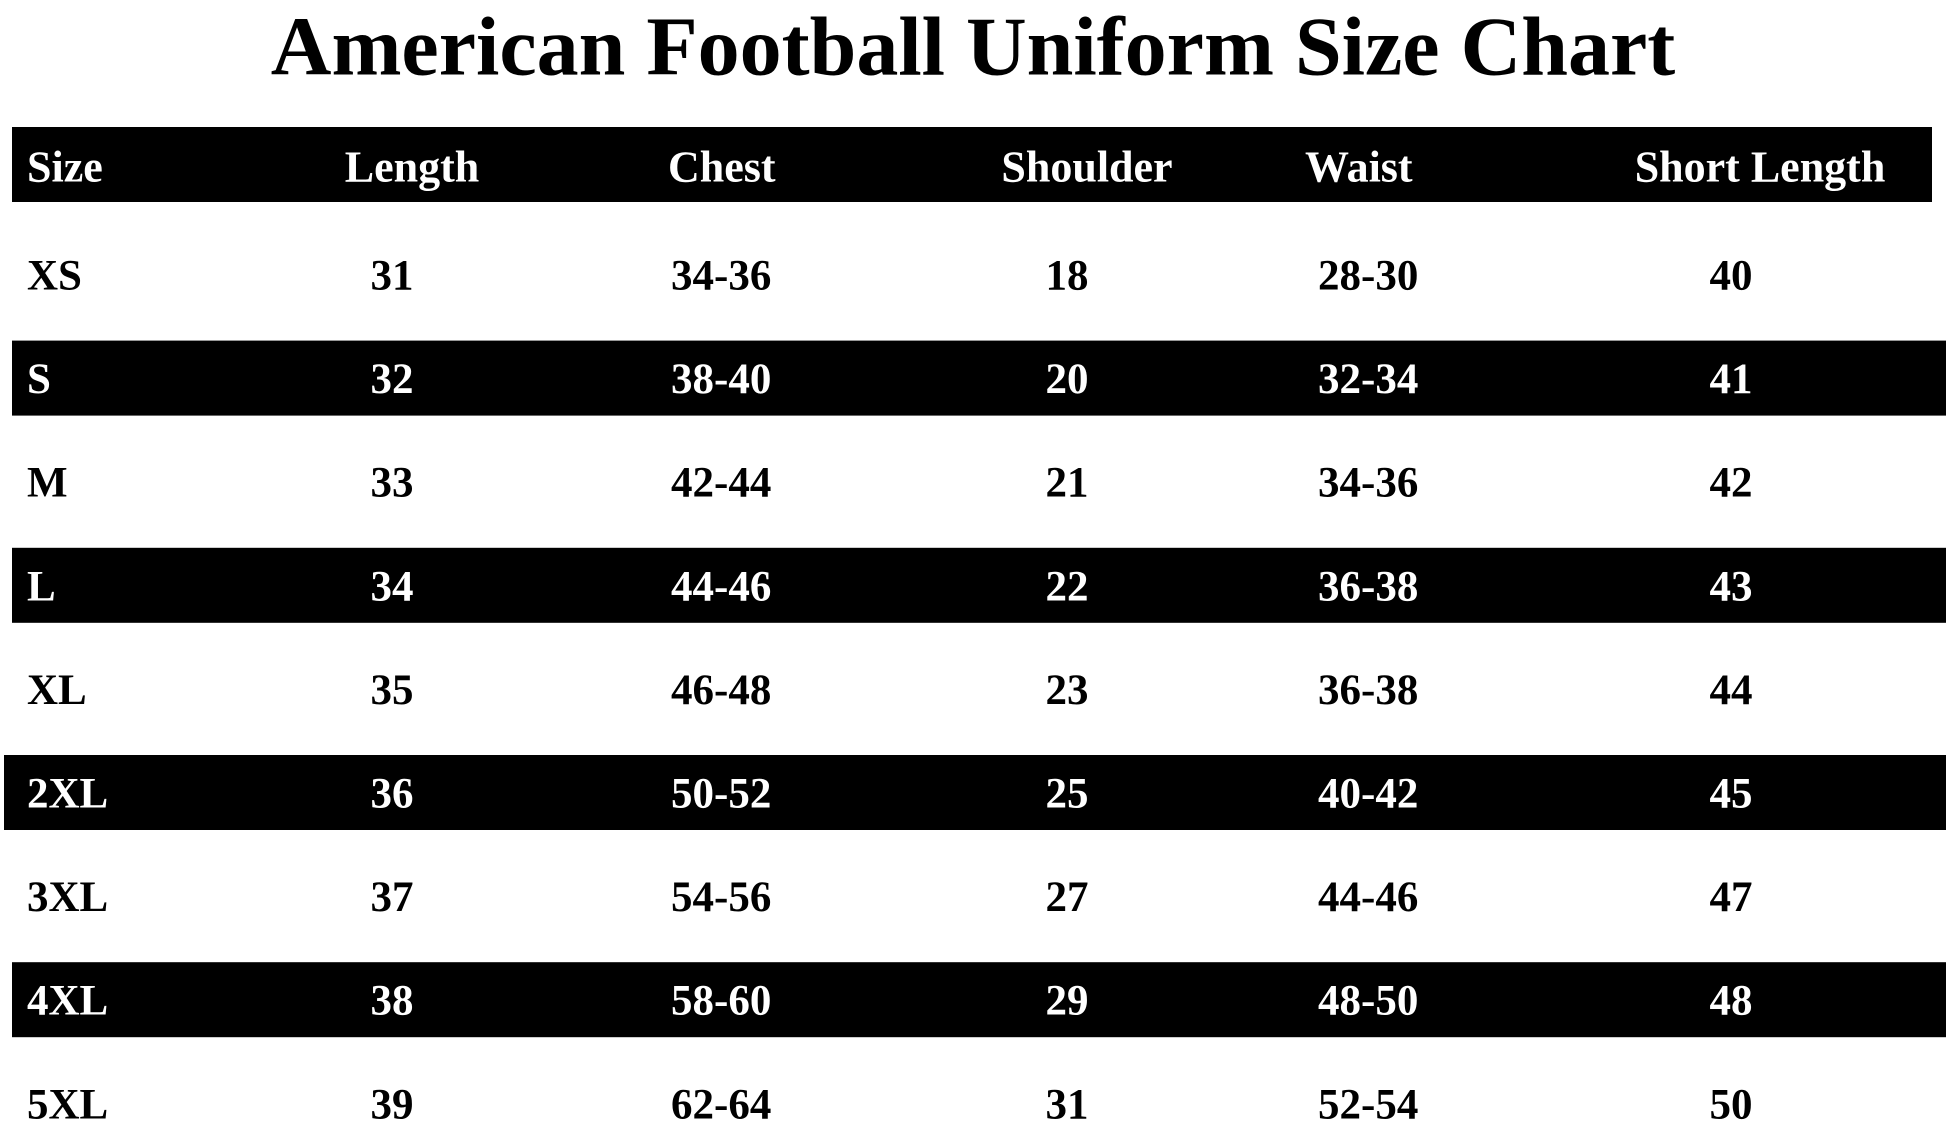 The image size is (1946, 1132). Describe the element at coordinates (1067, 794) in the screenshot. I see `cell: 25` at that location.